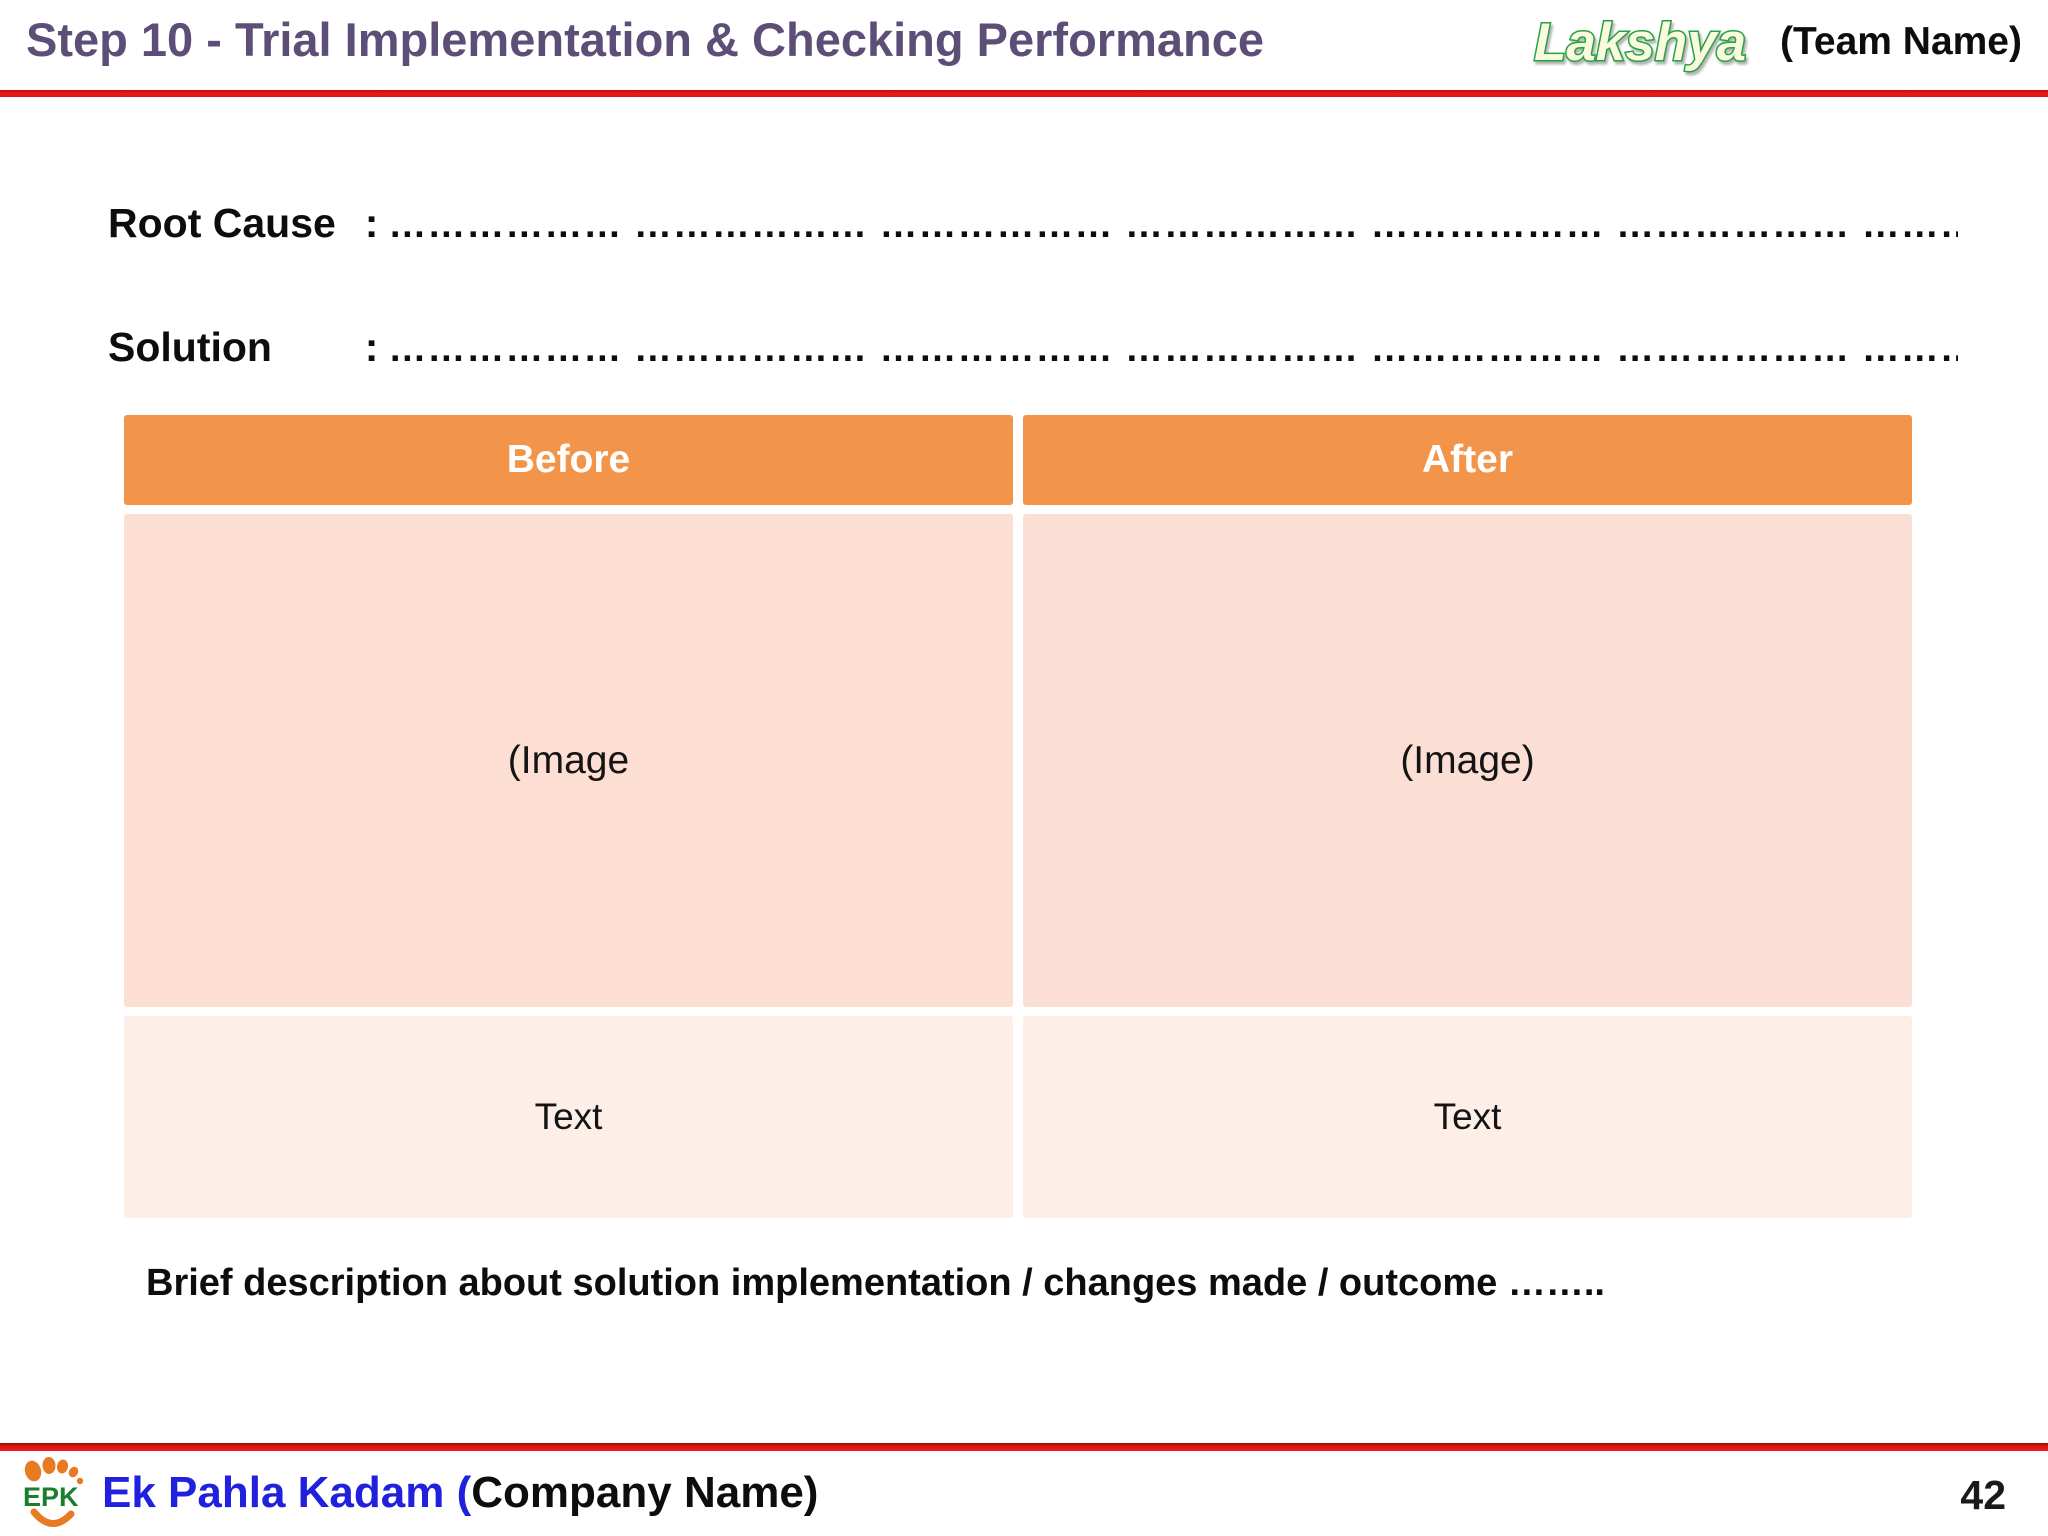 The image size is (2048, 1536). I want to click on footer-divider-line, so click(1024, 1447).